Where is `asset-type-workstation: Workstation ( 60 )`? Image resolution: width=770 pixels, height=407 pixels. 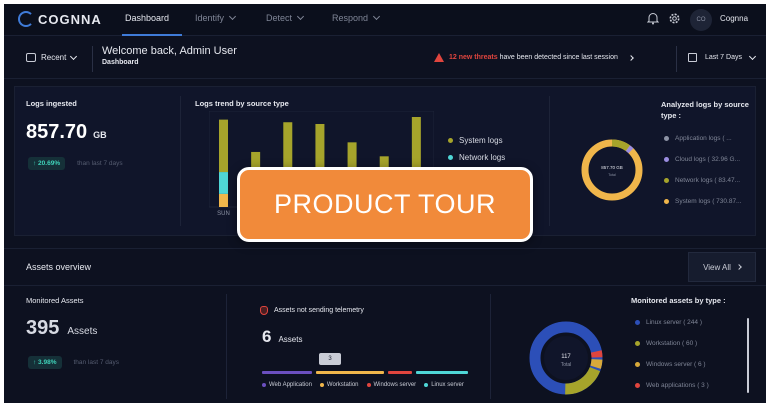
asset-type-workstation: Workstation ( 60 ) is located at coordinates (672, 343).